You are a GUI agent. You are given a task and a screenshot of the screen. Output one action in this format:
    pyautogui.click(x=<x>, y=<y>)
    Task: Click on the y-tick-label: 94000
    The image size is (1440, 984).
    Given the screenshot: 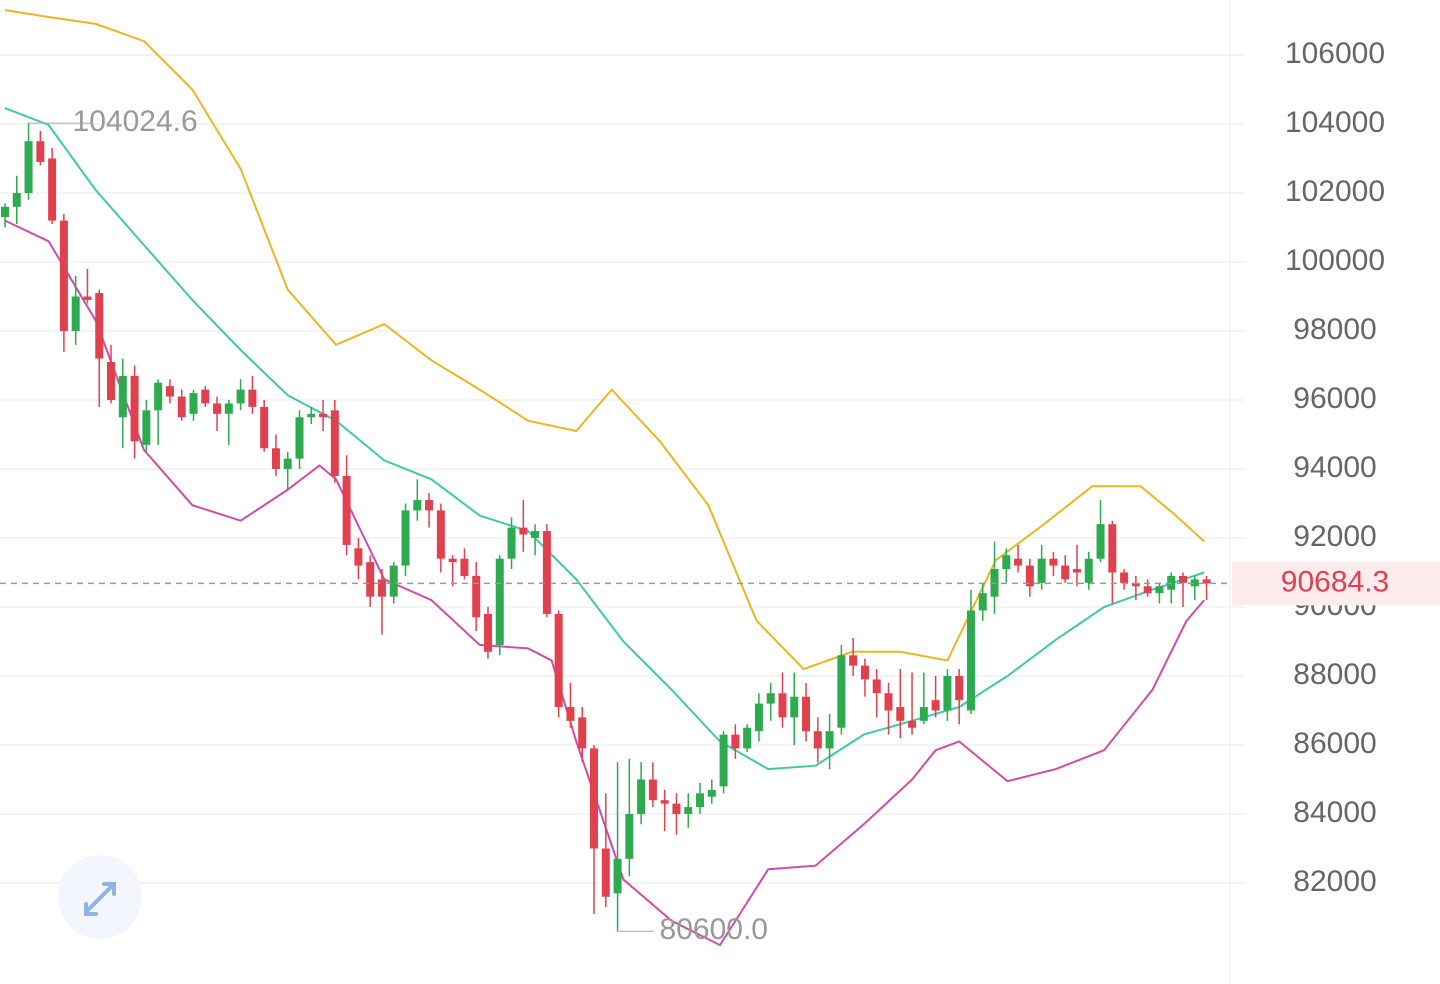 What is the action you would take?
    pyautogui.click(x=1334, y=467)
    